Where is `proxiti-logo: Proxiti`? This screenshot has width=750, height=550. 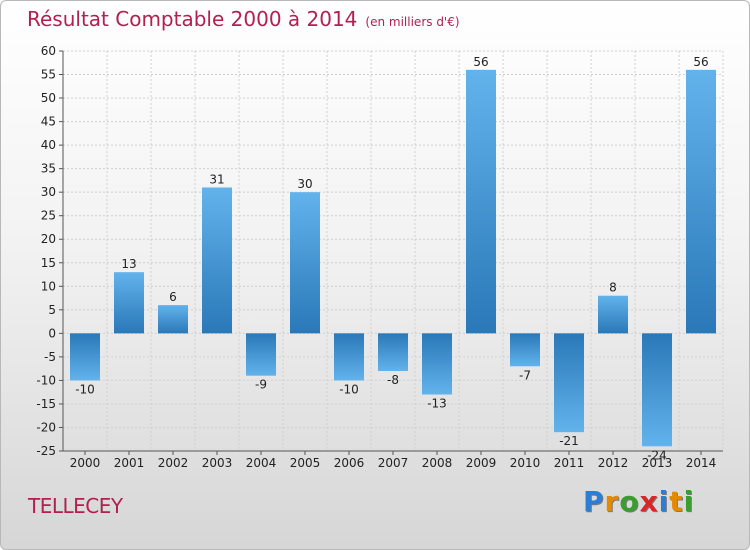 proxiti-logo: Proxiti is located at coordinates (638, 501).